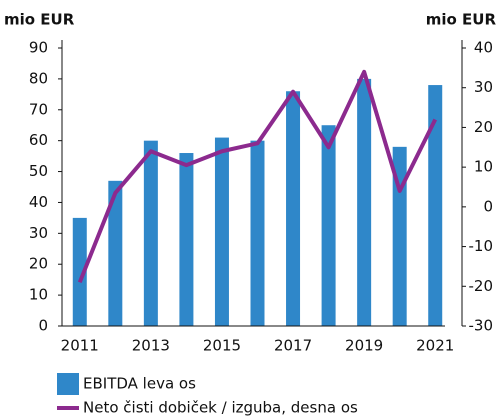 The height and width of the screenshot is (420, 497). I want to click on legend-label: EBITDA leva os, so click(139, 384).